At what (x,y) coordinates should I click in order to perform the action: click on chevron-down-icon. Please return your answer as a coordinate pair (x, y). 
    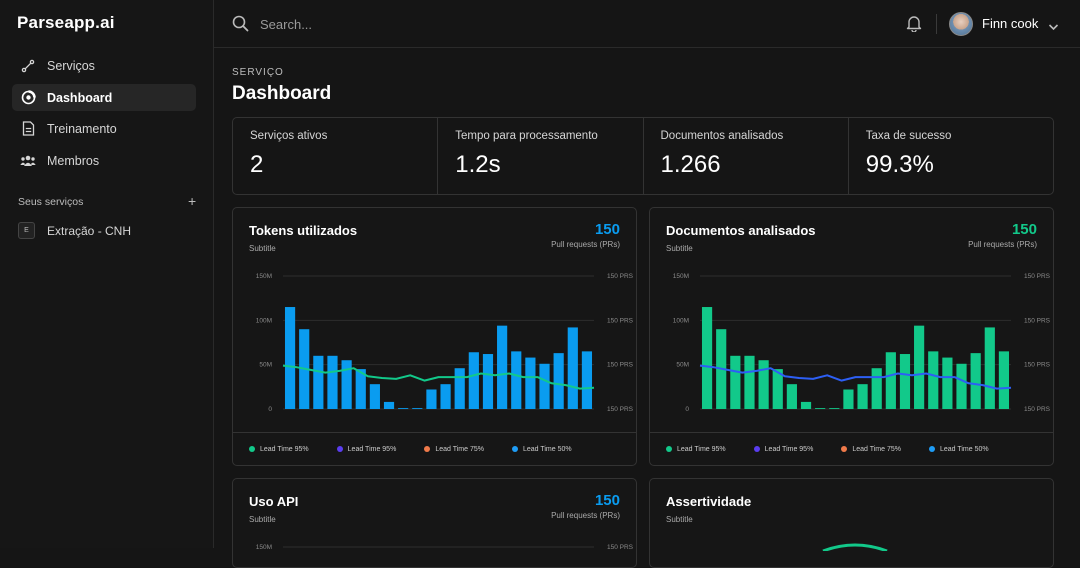
    Looking at the image, I should click on (1053, 27).